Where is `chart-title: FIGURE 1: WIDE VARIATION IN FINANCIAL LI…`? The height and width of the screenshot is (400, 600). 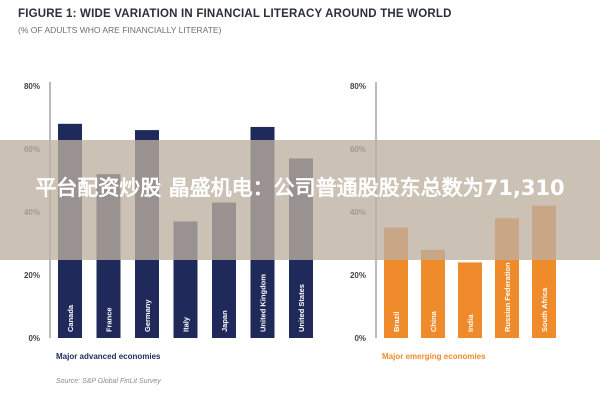 chart-title: FIGURE 1: WIDE VARIATION IN FINANCIAL LI… is located at coordinates (235, 14).